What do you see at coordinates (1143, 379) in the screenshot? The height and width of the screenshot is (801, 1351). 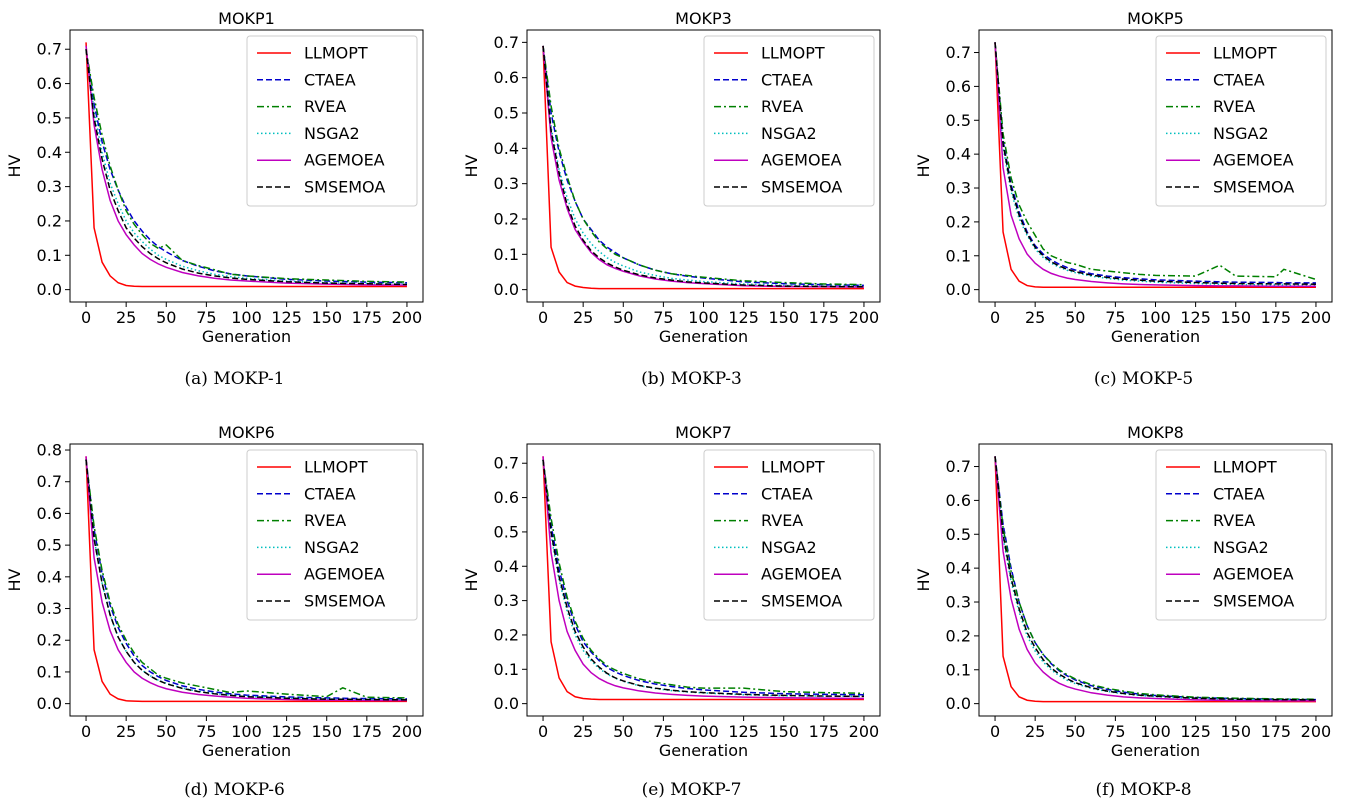 I see `subfigure-caption: (c) MOKP-5` at bounding box center [1143, 379].